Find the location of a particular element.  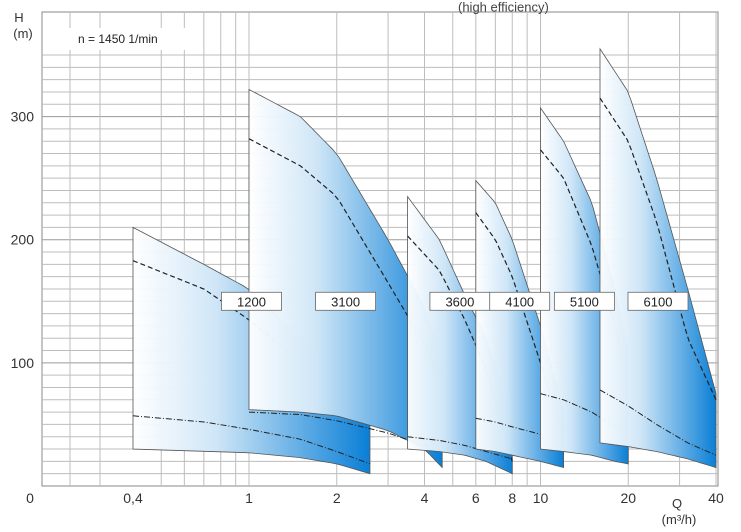

y-tick-label: 100 is located at coordinates (23, 363).